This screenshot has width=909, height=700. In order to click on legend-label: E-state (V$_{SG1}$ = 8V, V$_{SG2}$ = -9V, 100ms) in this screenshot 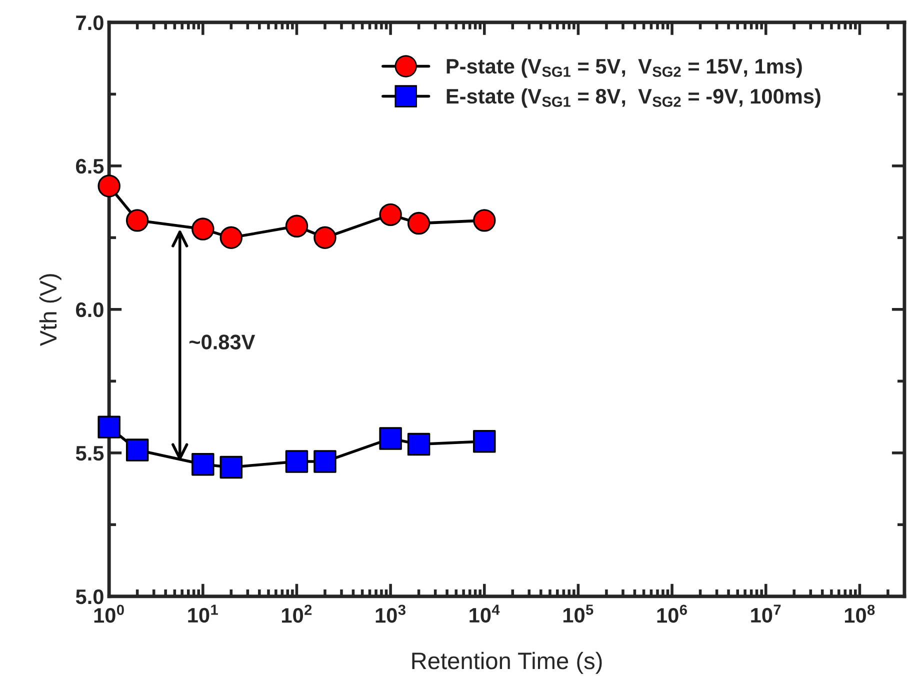, I will do `click(633, 98)`.